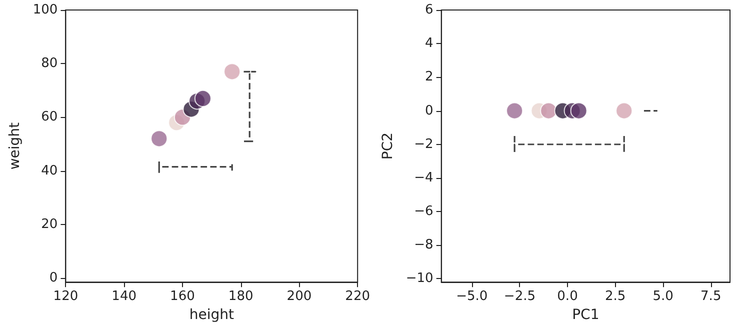  I want to click on x-tick-label: 220, so click(357, 296).